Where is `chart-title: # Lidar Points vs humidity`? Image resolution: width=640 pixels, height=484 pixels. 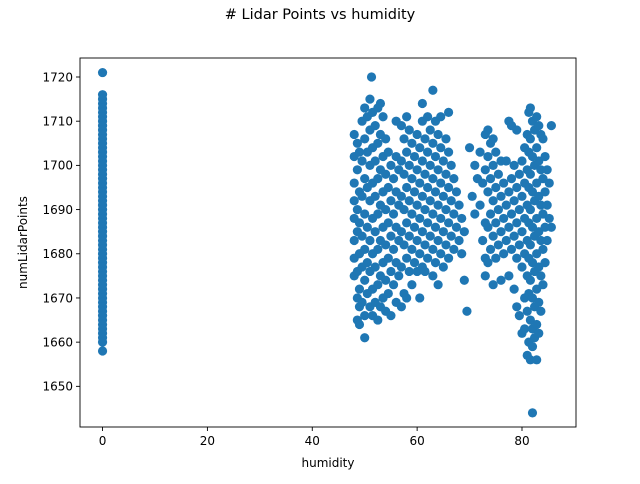
chart-title: # Lidar Points vs humidity is located at coordinates (320, 15).